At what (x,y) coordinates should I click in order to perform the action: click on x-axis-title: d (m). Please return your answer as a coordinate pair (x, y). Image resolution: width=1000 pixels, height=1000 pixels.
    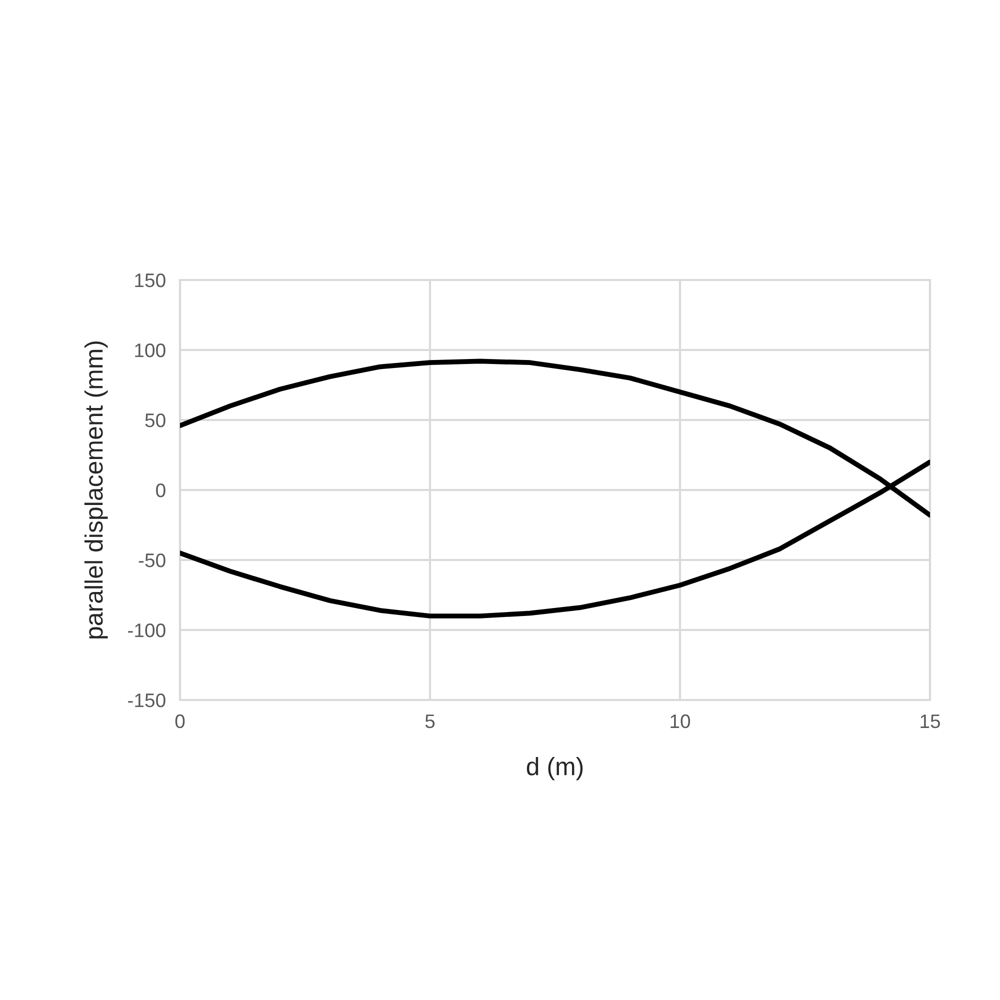
    Looking at the image, I should click on (554, 768).